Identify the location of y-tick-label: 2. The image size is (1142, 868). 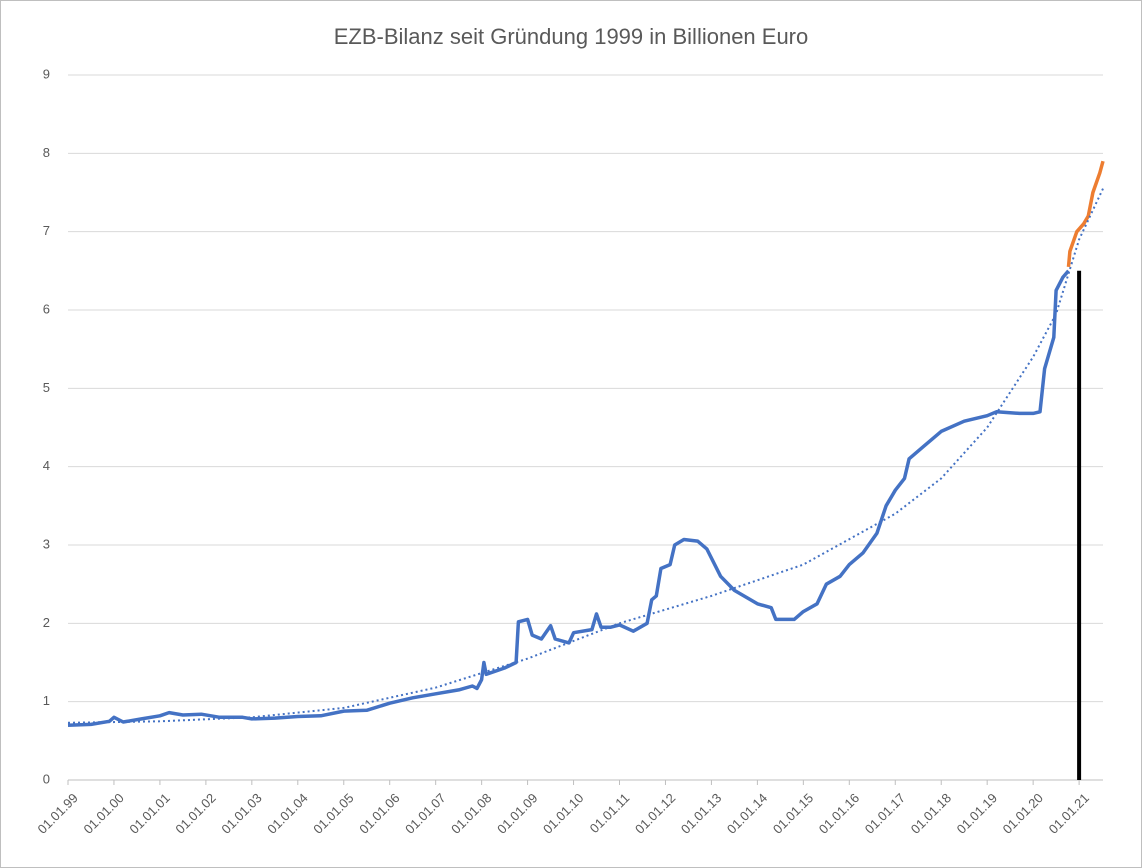
(46, 622).